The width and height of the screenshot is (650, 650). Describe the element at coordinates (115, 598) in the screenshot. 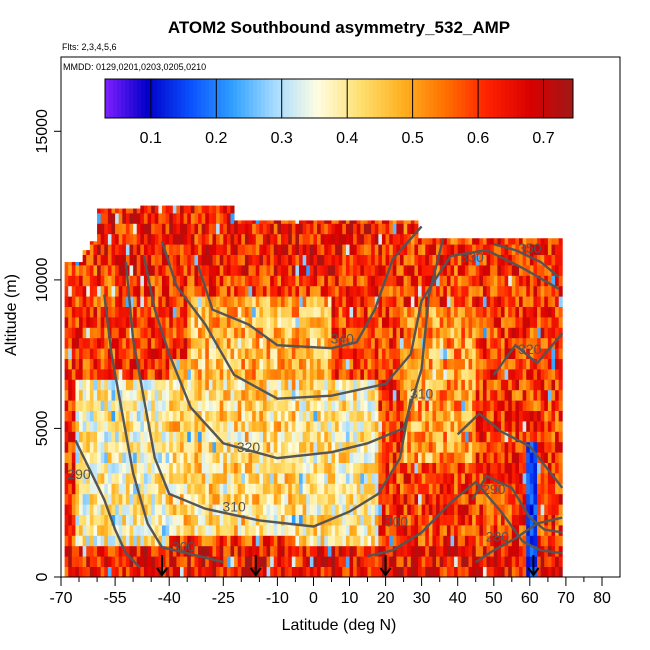

I see `x-tick-label: -55` at that location.